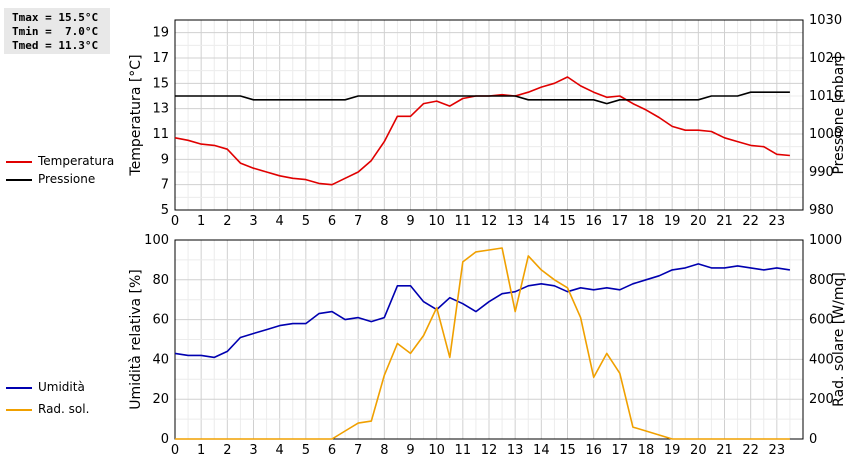 The width and height of the screenshot is (860, 460). I want to click on legend-swatch-pressione, so click(19, 180).